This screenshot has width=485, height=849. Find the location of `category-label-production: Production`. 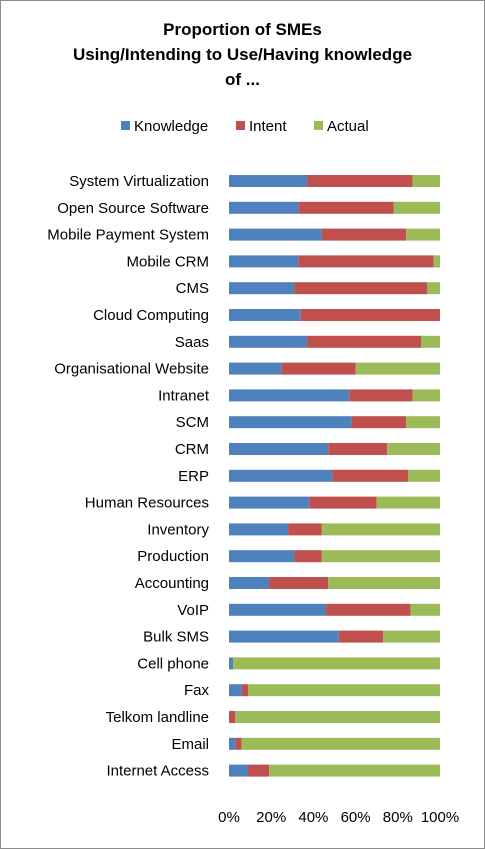

category-label-production: Production is located at coordinates (173, 556).